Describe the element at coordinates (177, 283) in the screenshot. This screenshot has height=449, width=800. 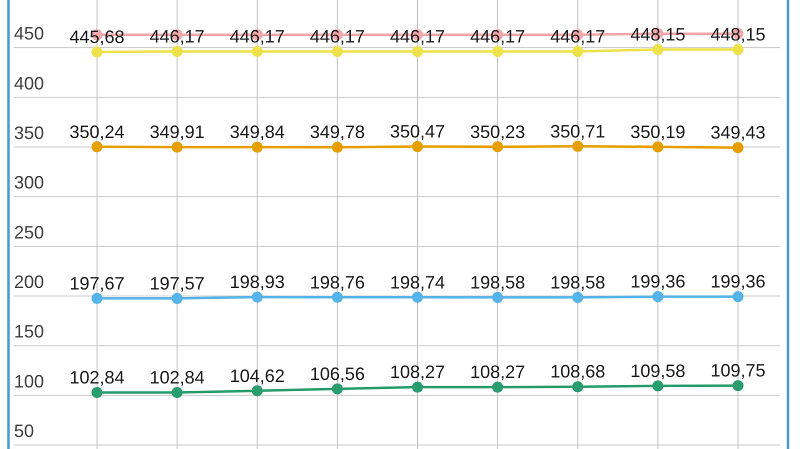
I see `data-label: 197,57` at that location.